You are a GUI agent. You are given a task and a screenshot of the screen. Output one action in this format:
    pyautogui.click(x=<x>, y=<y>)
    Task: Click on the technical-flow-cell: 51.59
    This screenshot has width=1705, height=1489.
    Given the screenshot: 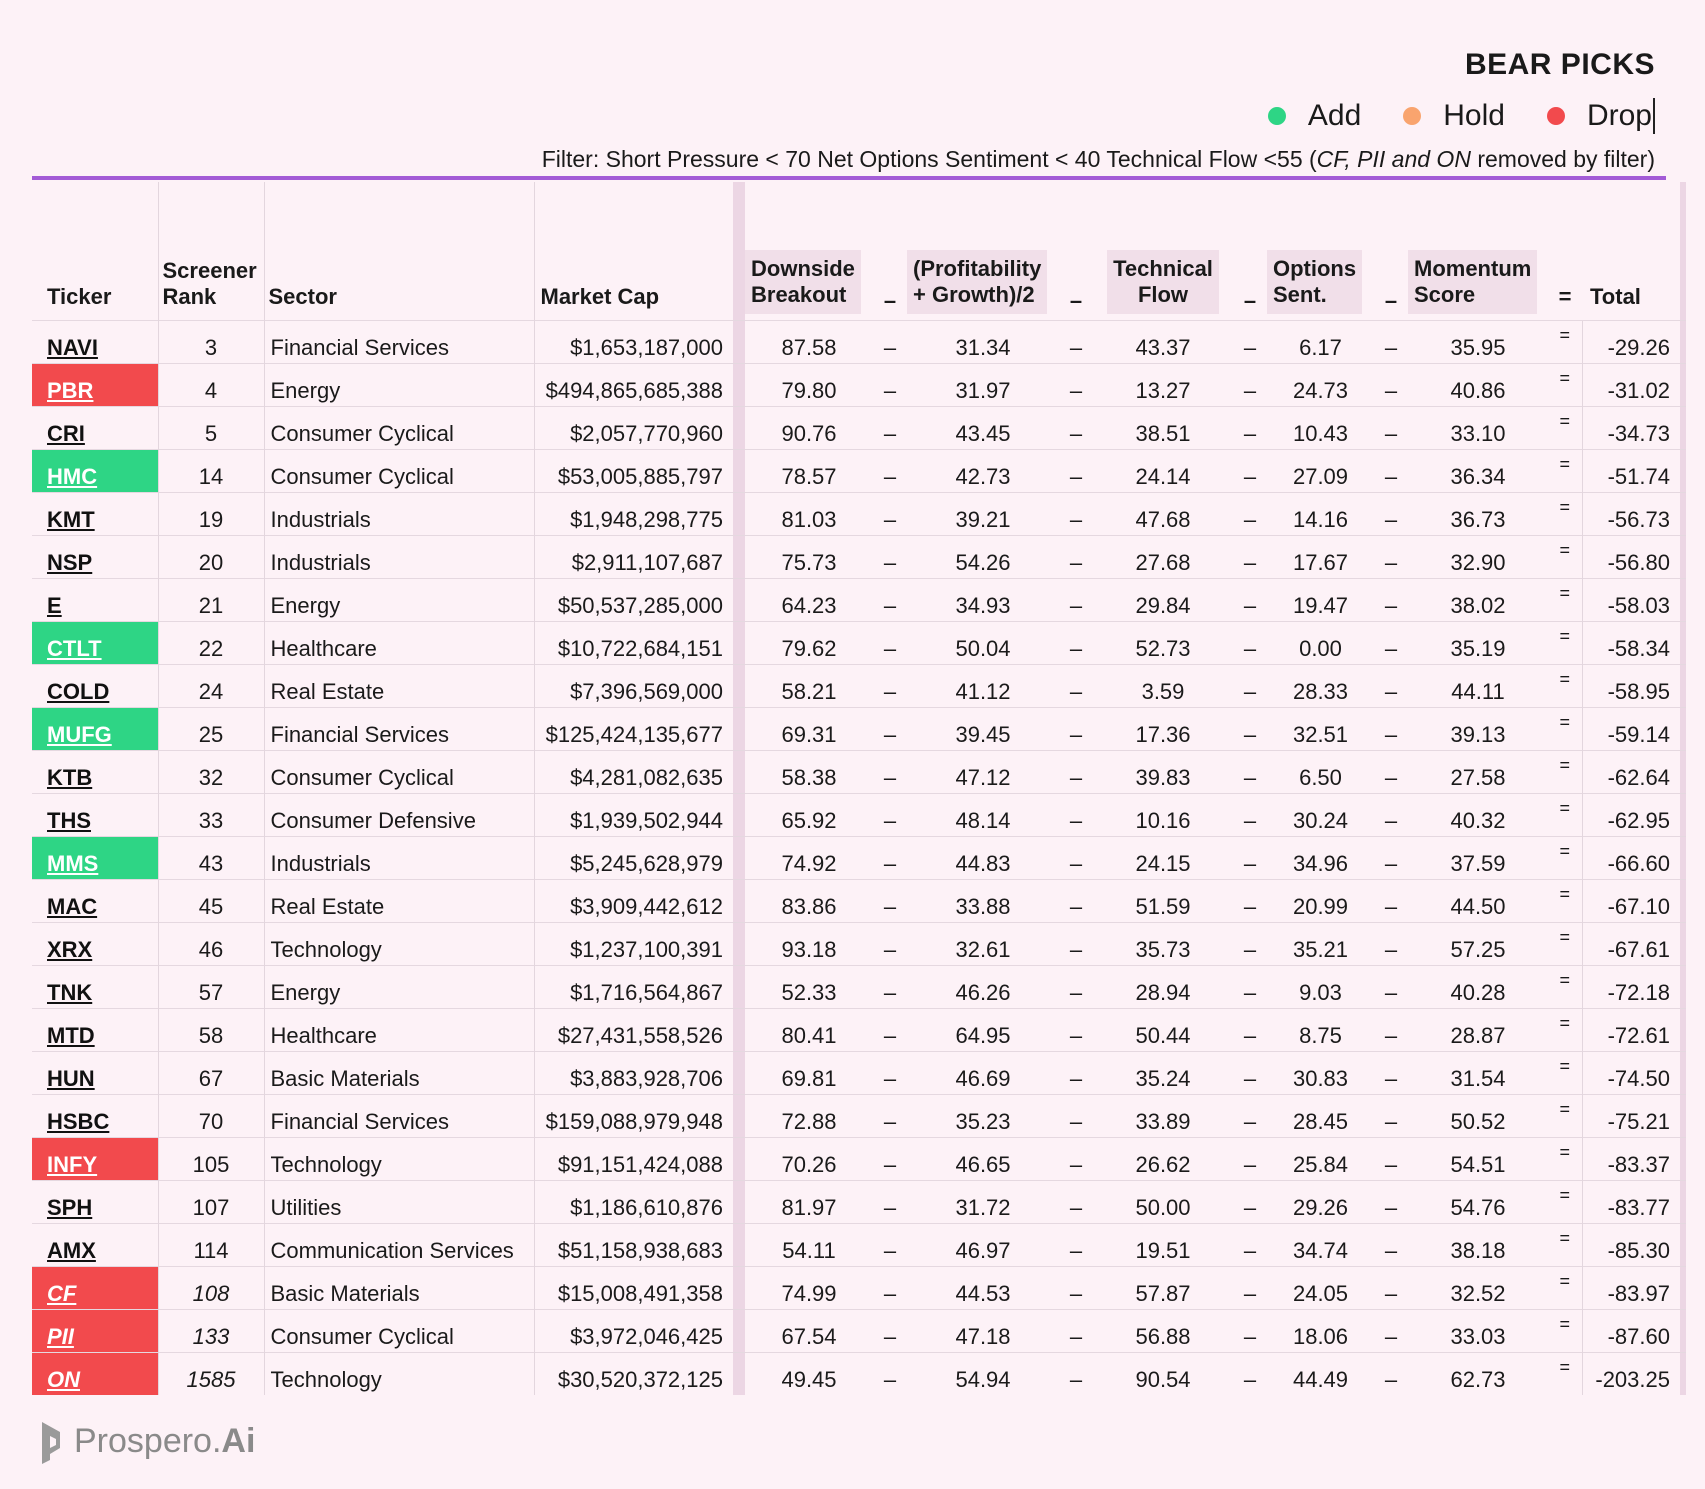 What is the action you would take?
    pyautogui.click(x=1163, y=900)
    